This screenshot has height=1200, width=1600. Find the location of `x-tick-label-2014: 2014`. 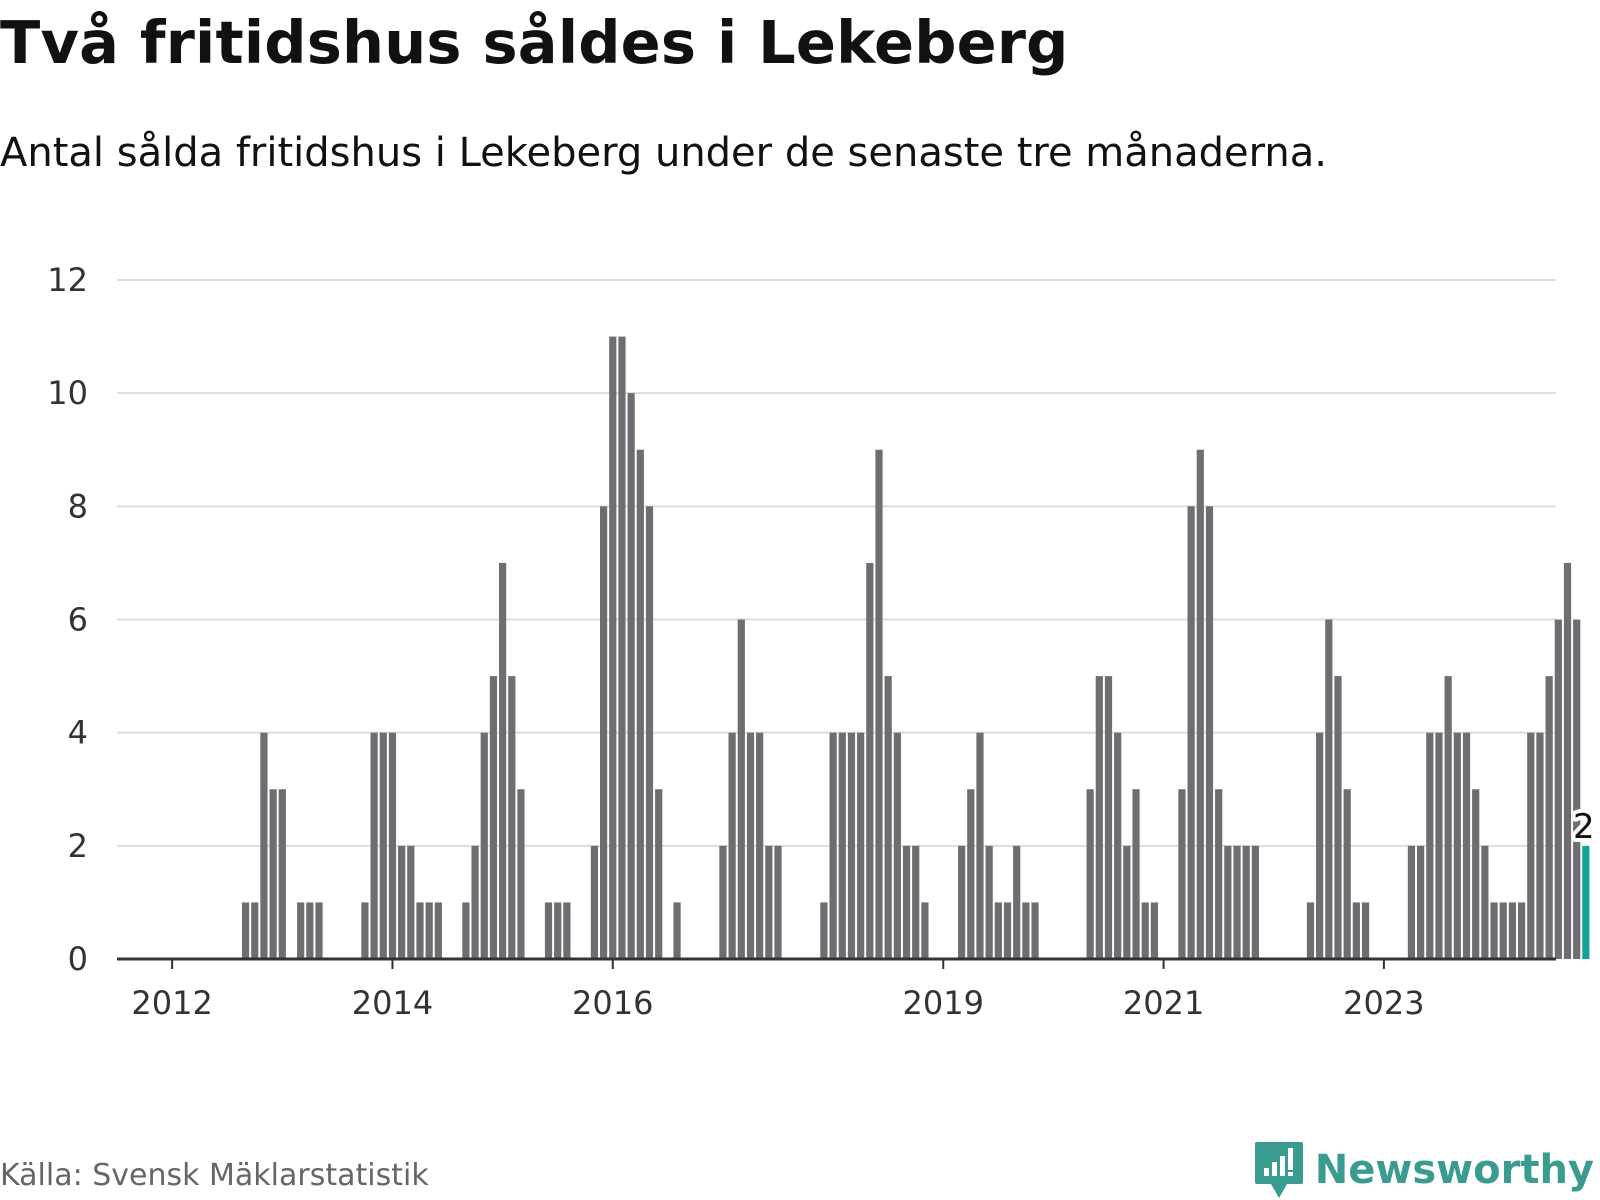

x-tick-label-2014: 2014 is located at coordinates (392, 1003).